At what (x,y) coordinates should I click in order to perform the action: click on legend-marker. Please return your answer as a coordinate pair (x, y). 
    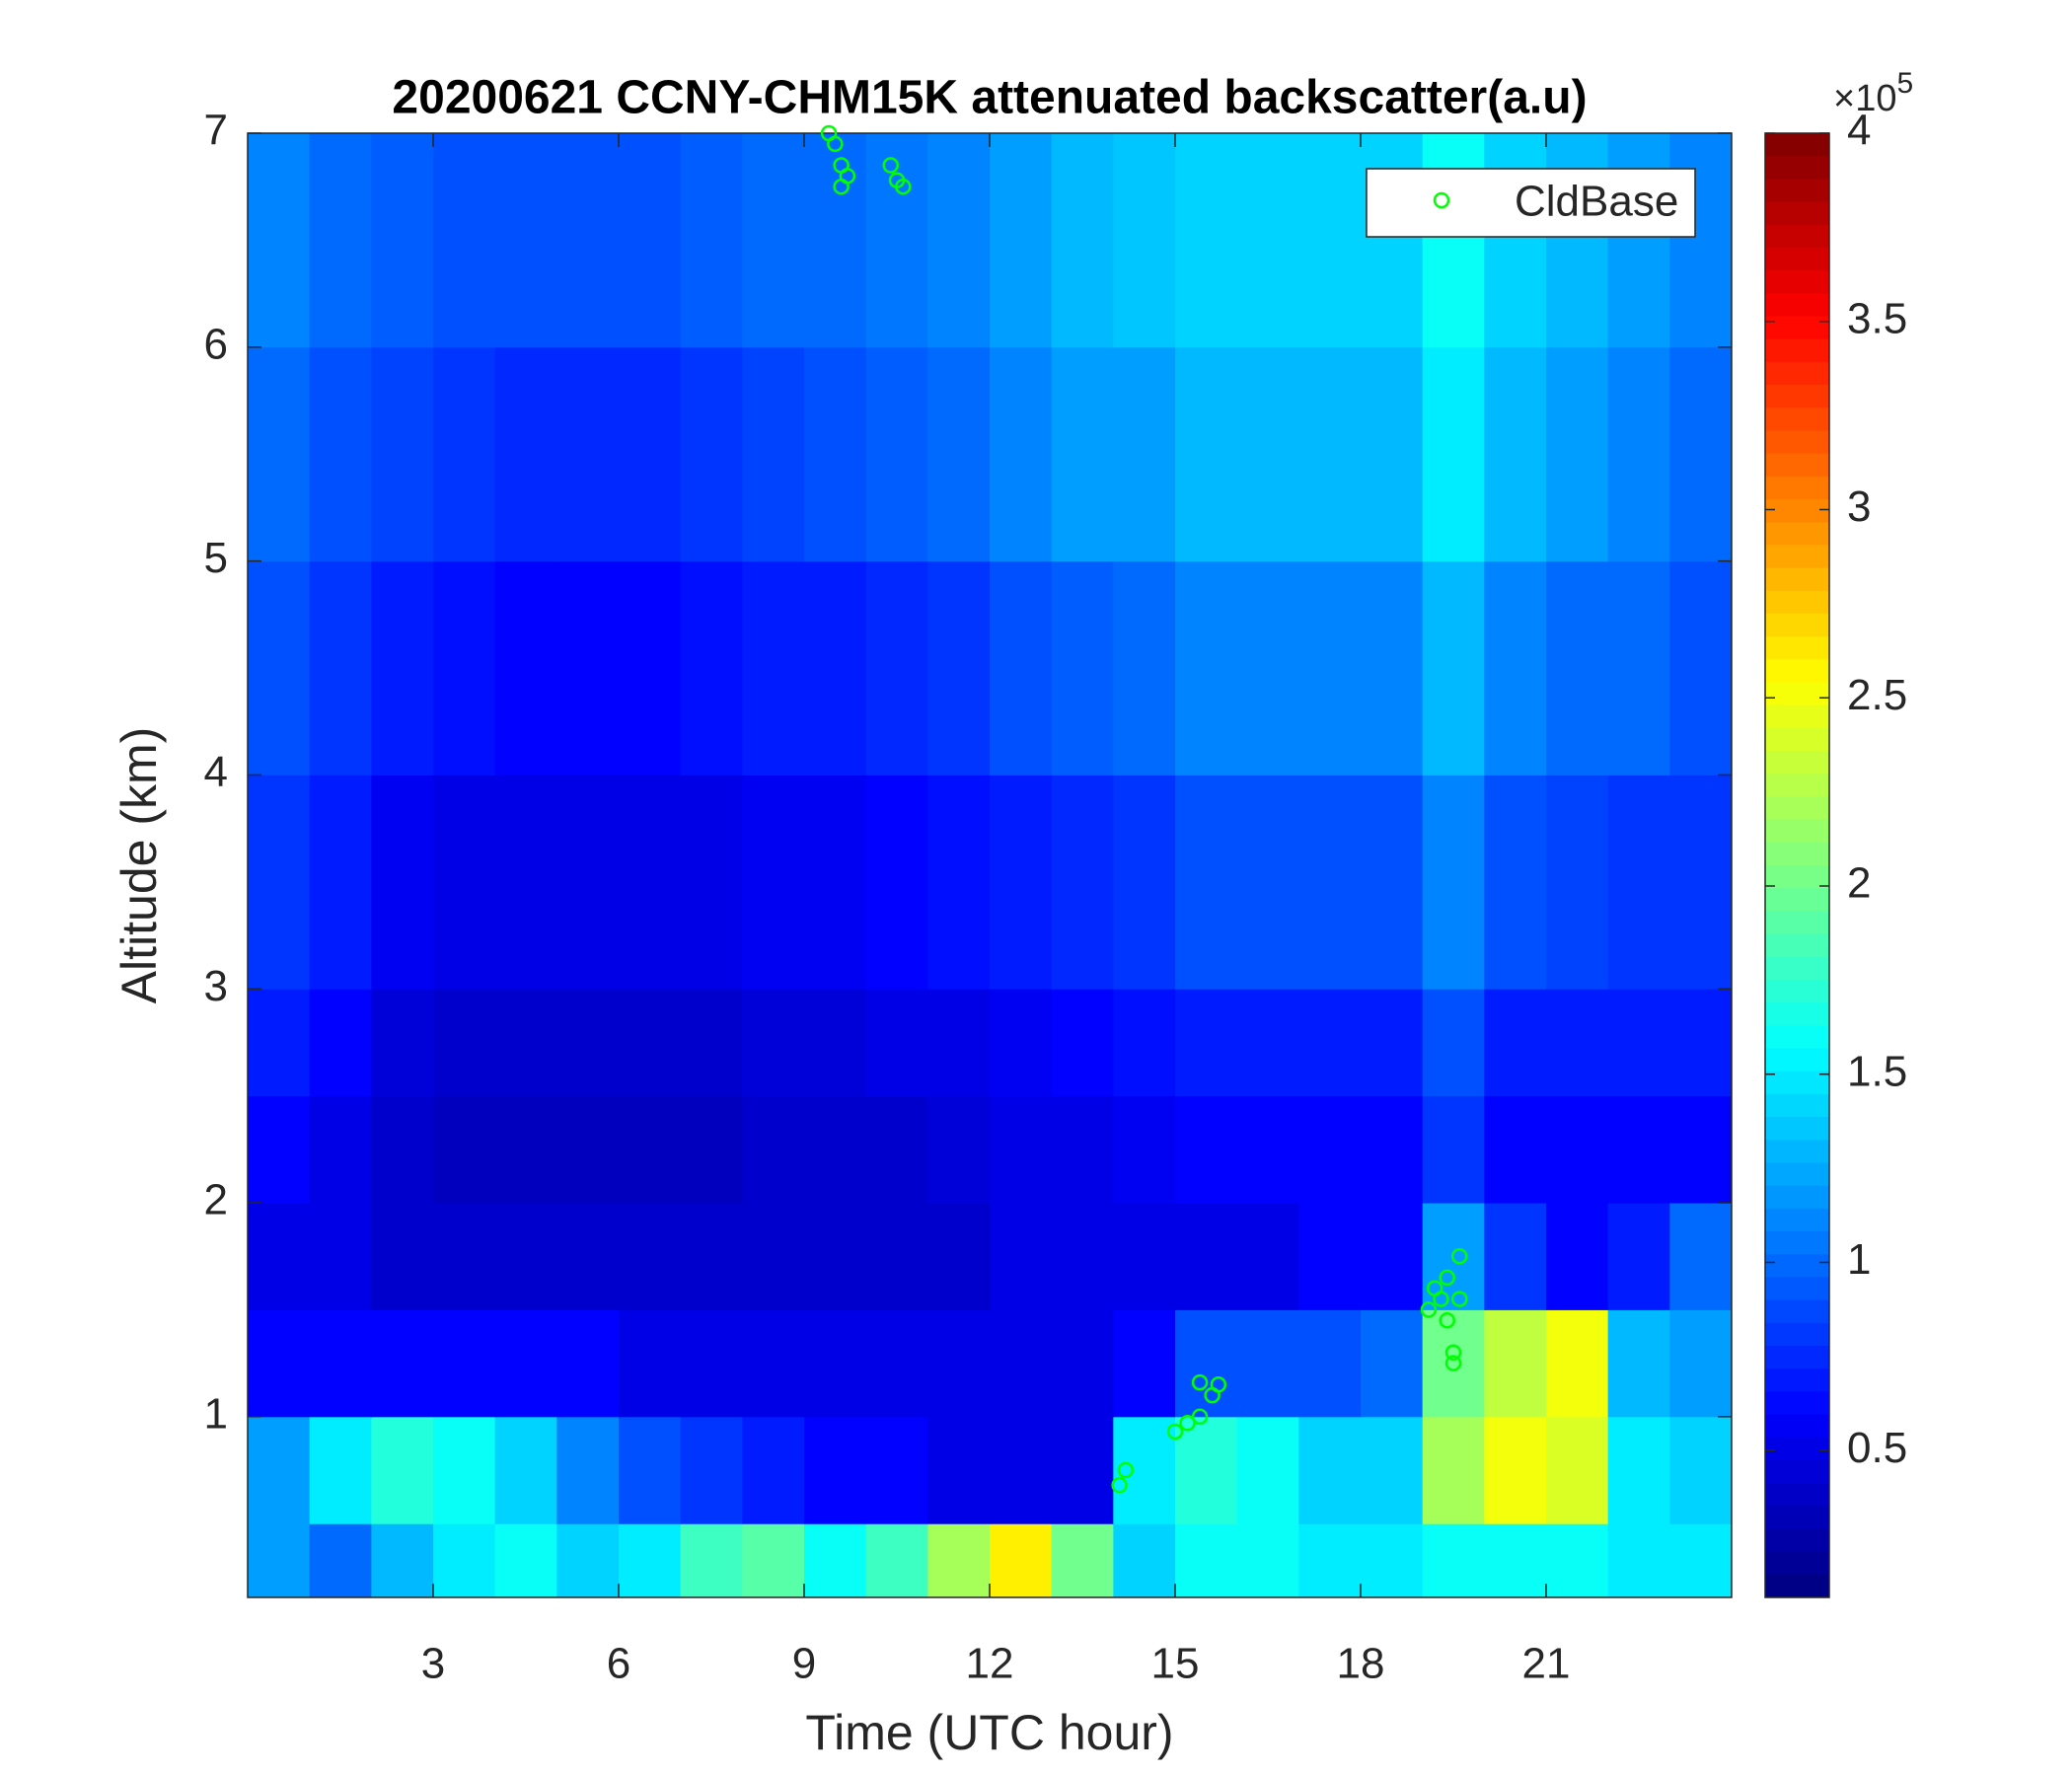
    Looking at the image, I should click on (1441, 200).